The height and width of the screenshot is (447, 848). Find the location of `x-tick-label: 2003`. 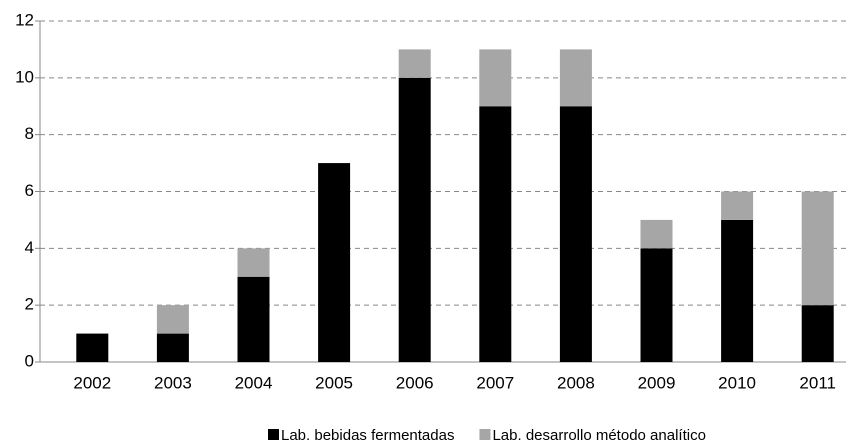

x-tick-label: 2003 is located at coordinates (173, 382).